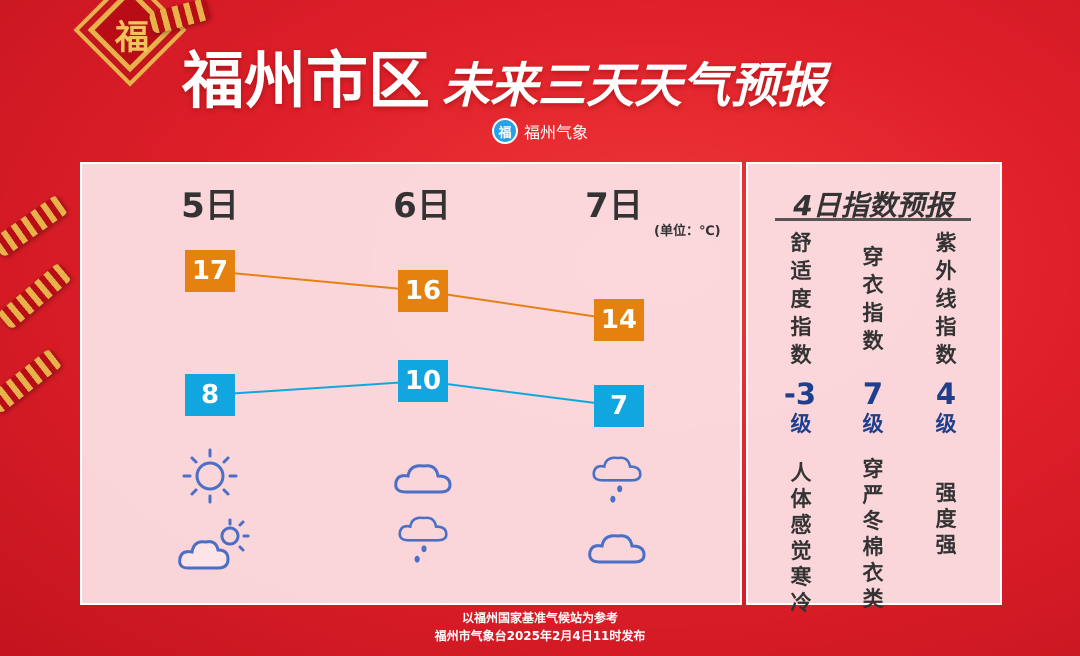  I want to click on index-desc: 穿严冬棉衣类, so click(873, 534).